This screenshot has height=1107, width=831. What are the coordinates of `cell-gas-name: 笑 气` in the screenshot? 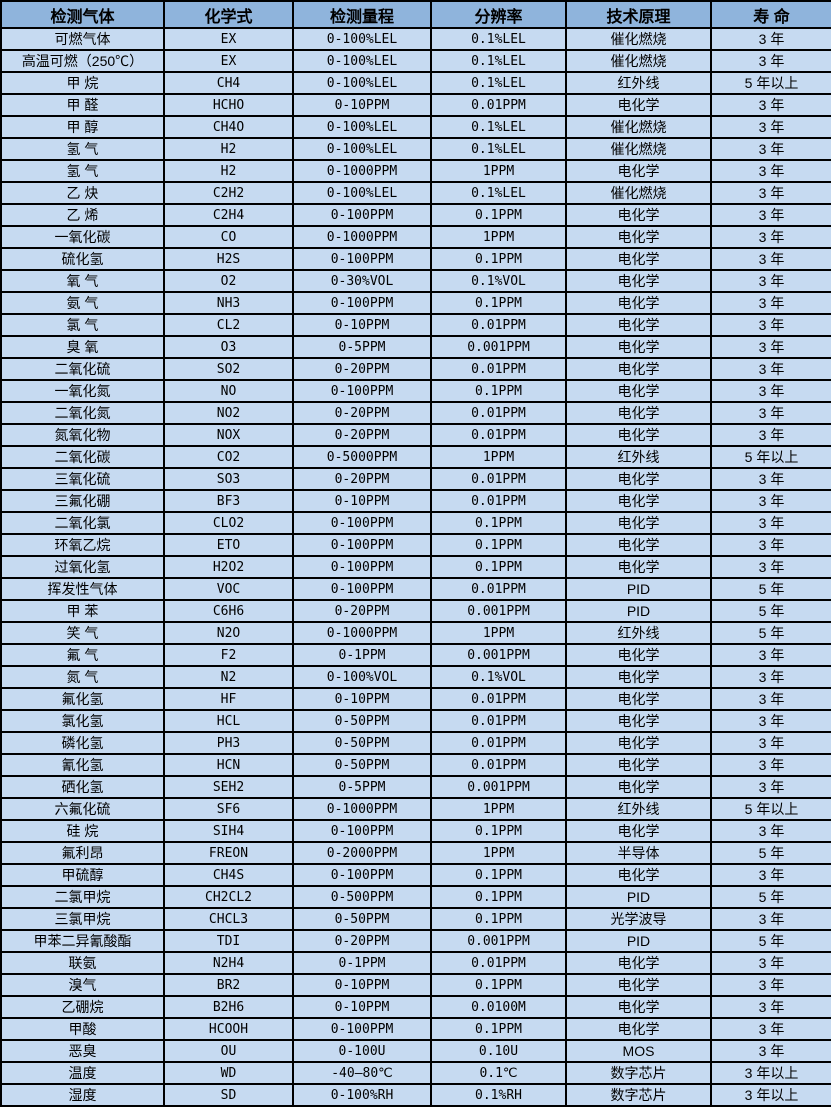 It's located at (82, 633).